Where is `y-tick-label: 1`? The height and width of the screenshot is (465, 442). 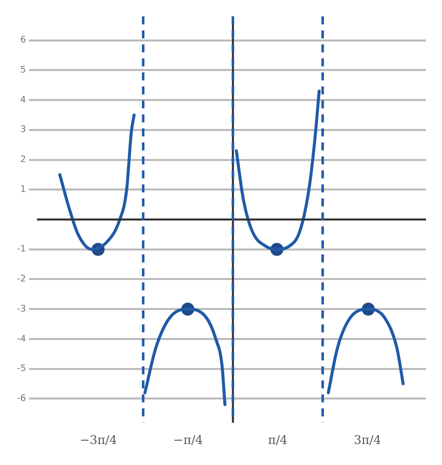
y-tick-label: 1 is located at coordinates (23, 189).